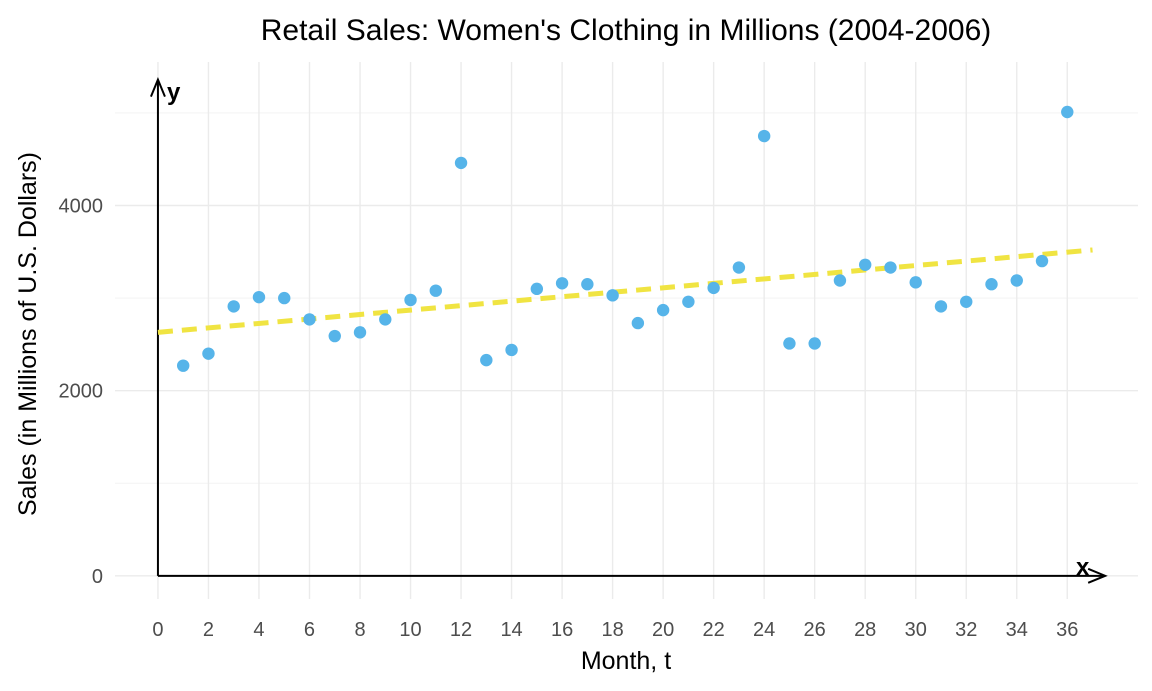 This screenshot has height=691, width=1152. I want to click on x-tick-label: 4, so click(258, 630).